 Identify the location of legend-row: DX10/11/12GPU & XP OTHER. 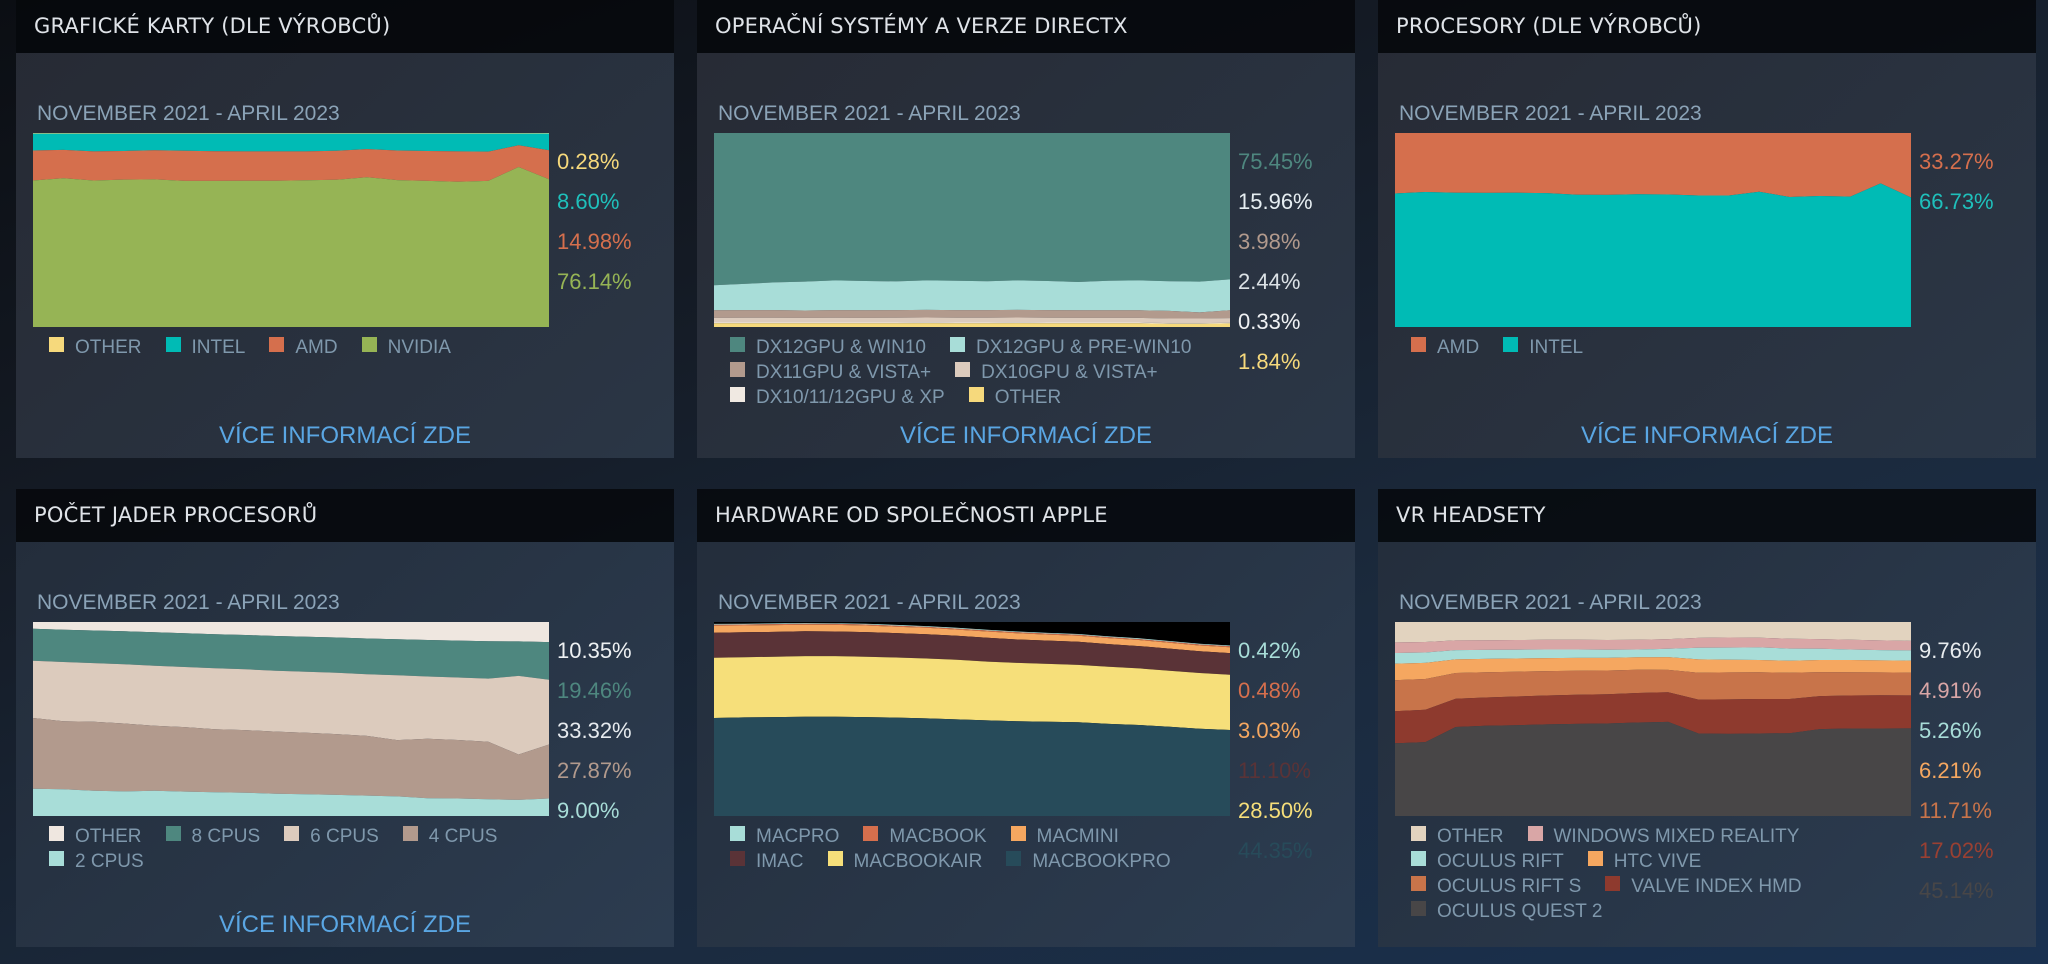
(980, 397).